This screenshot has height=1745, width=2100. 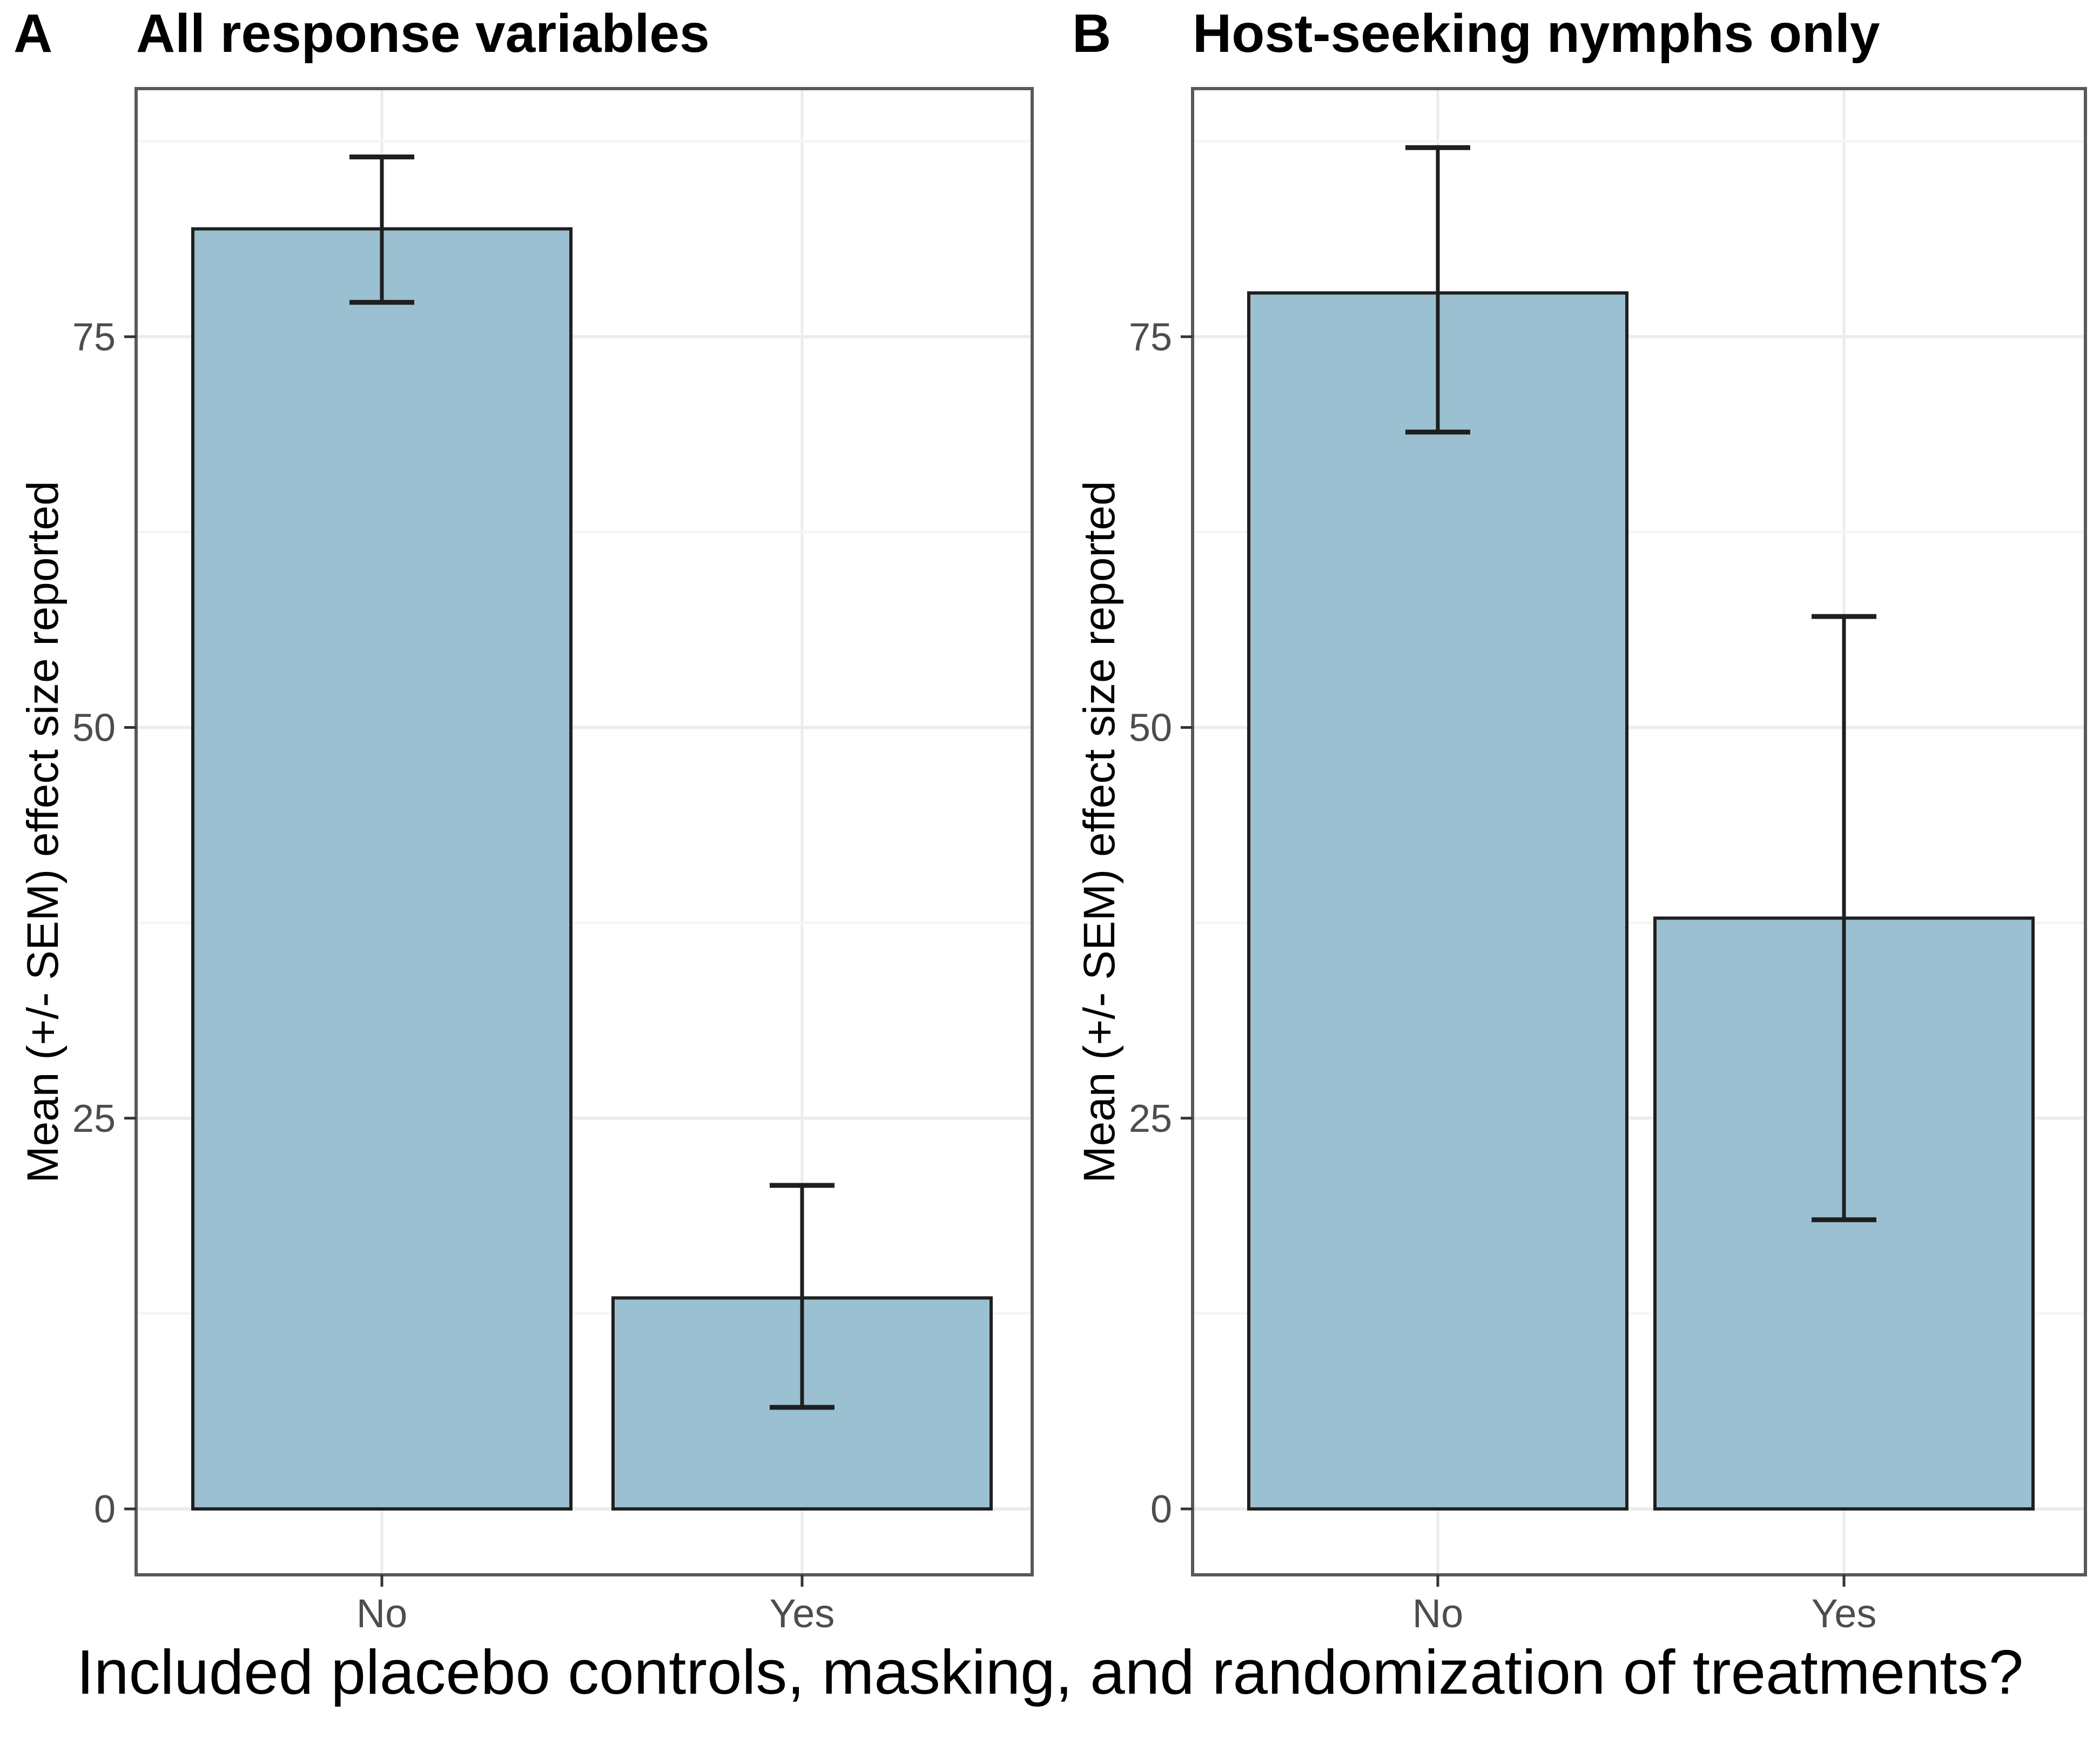 I want to click on panel-a-tag: A, so click(x=33, y=34).